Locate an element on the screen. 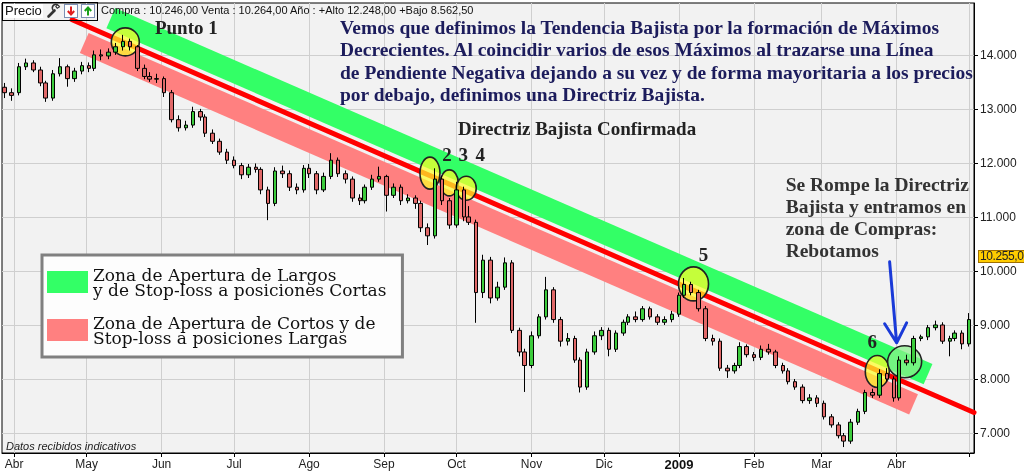  annotation: 5 is located at coordinates (703, 254).